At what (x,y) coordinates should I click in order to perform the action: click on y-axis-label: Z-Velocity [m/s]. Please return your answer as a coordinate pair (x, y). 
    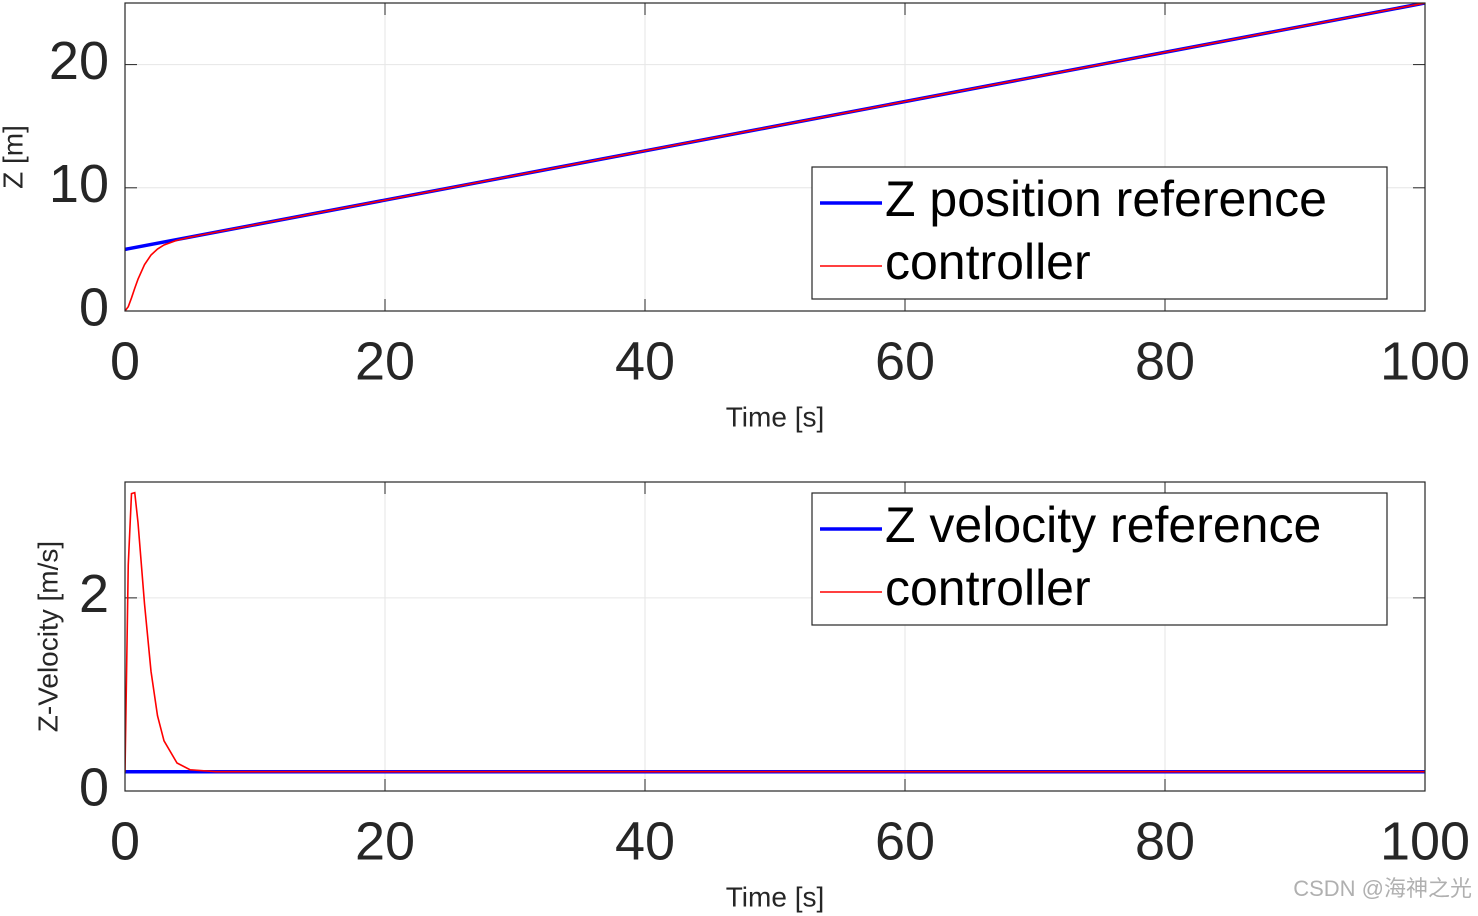
    Looking at the image, I should click on (47, 636).